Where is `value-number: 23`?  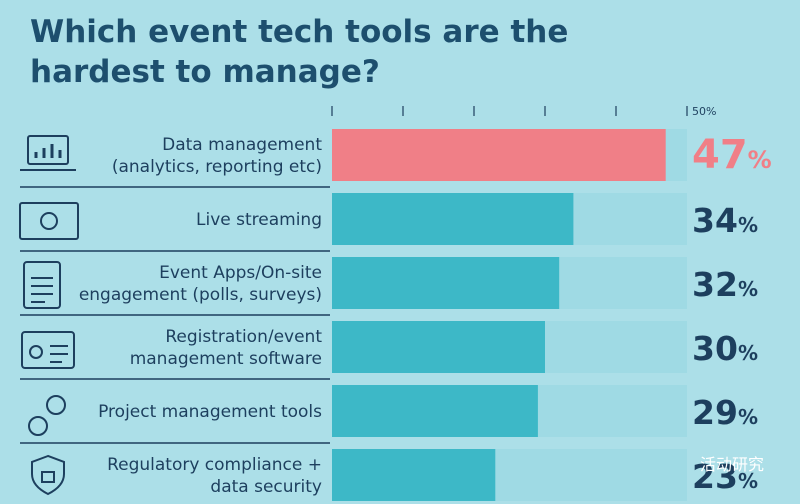 value-number: 23 is located at coordinates (715, 476).